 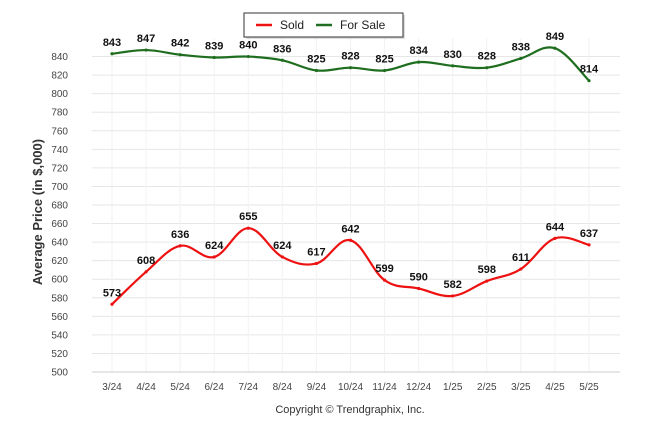 What do you see at coordinates (59, 57) in the screenshot?
I see `y-tick-label: 840` at bounding box center [59, 57].